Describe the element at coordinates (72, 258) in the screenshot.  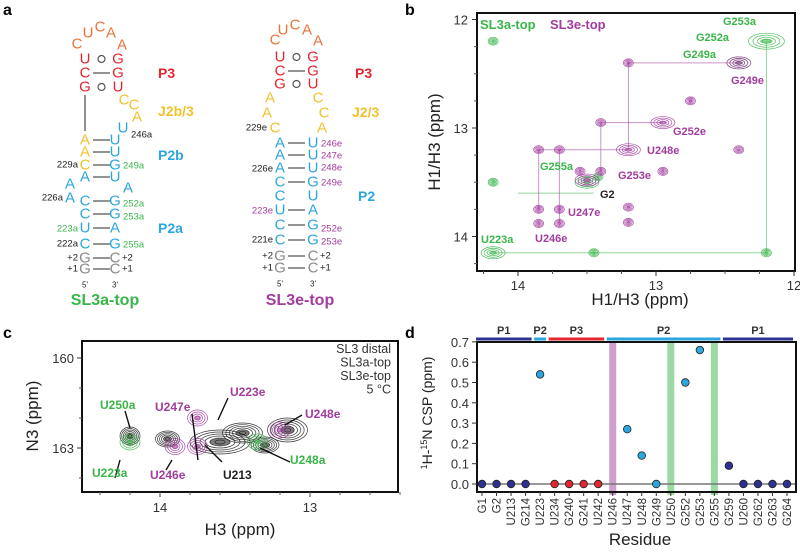
I see `residue-number: +2` at that location.